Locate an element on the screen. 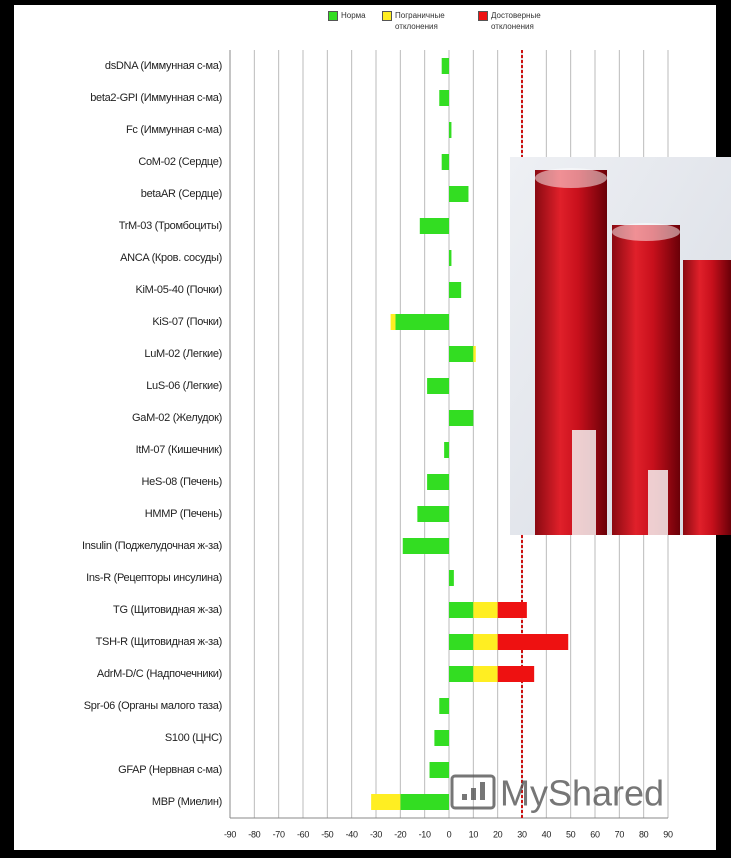 This screenshot has width=731, height=858. y-tick-label: GaM-02 (Желудок) is located at coordinates (177, 418).